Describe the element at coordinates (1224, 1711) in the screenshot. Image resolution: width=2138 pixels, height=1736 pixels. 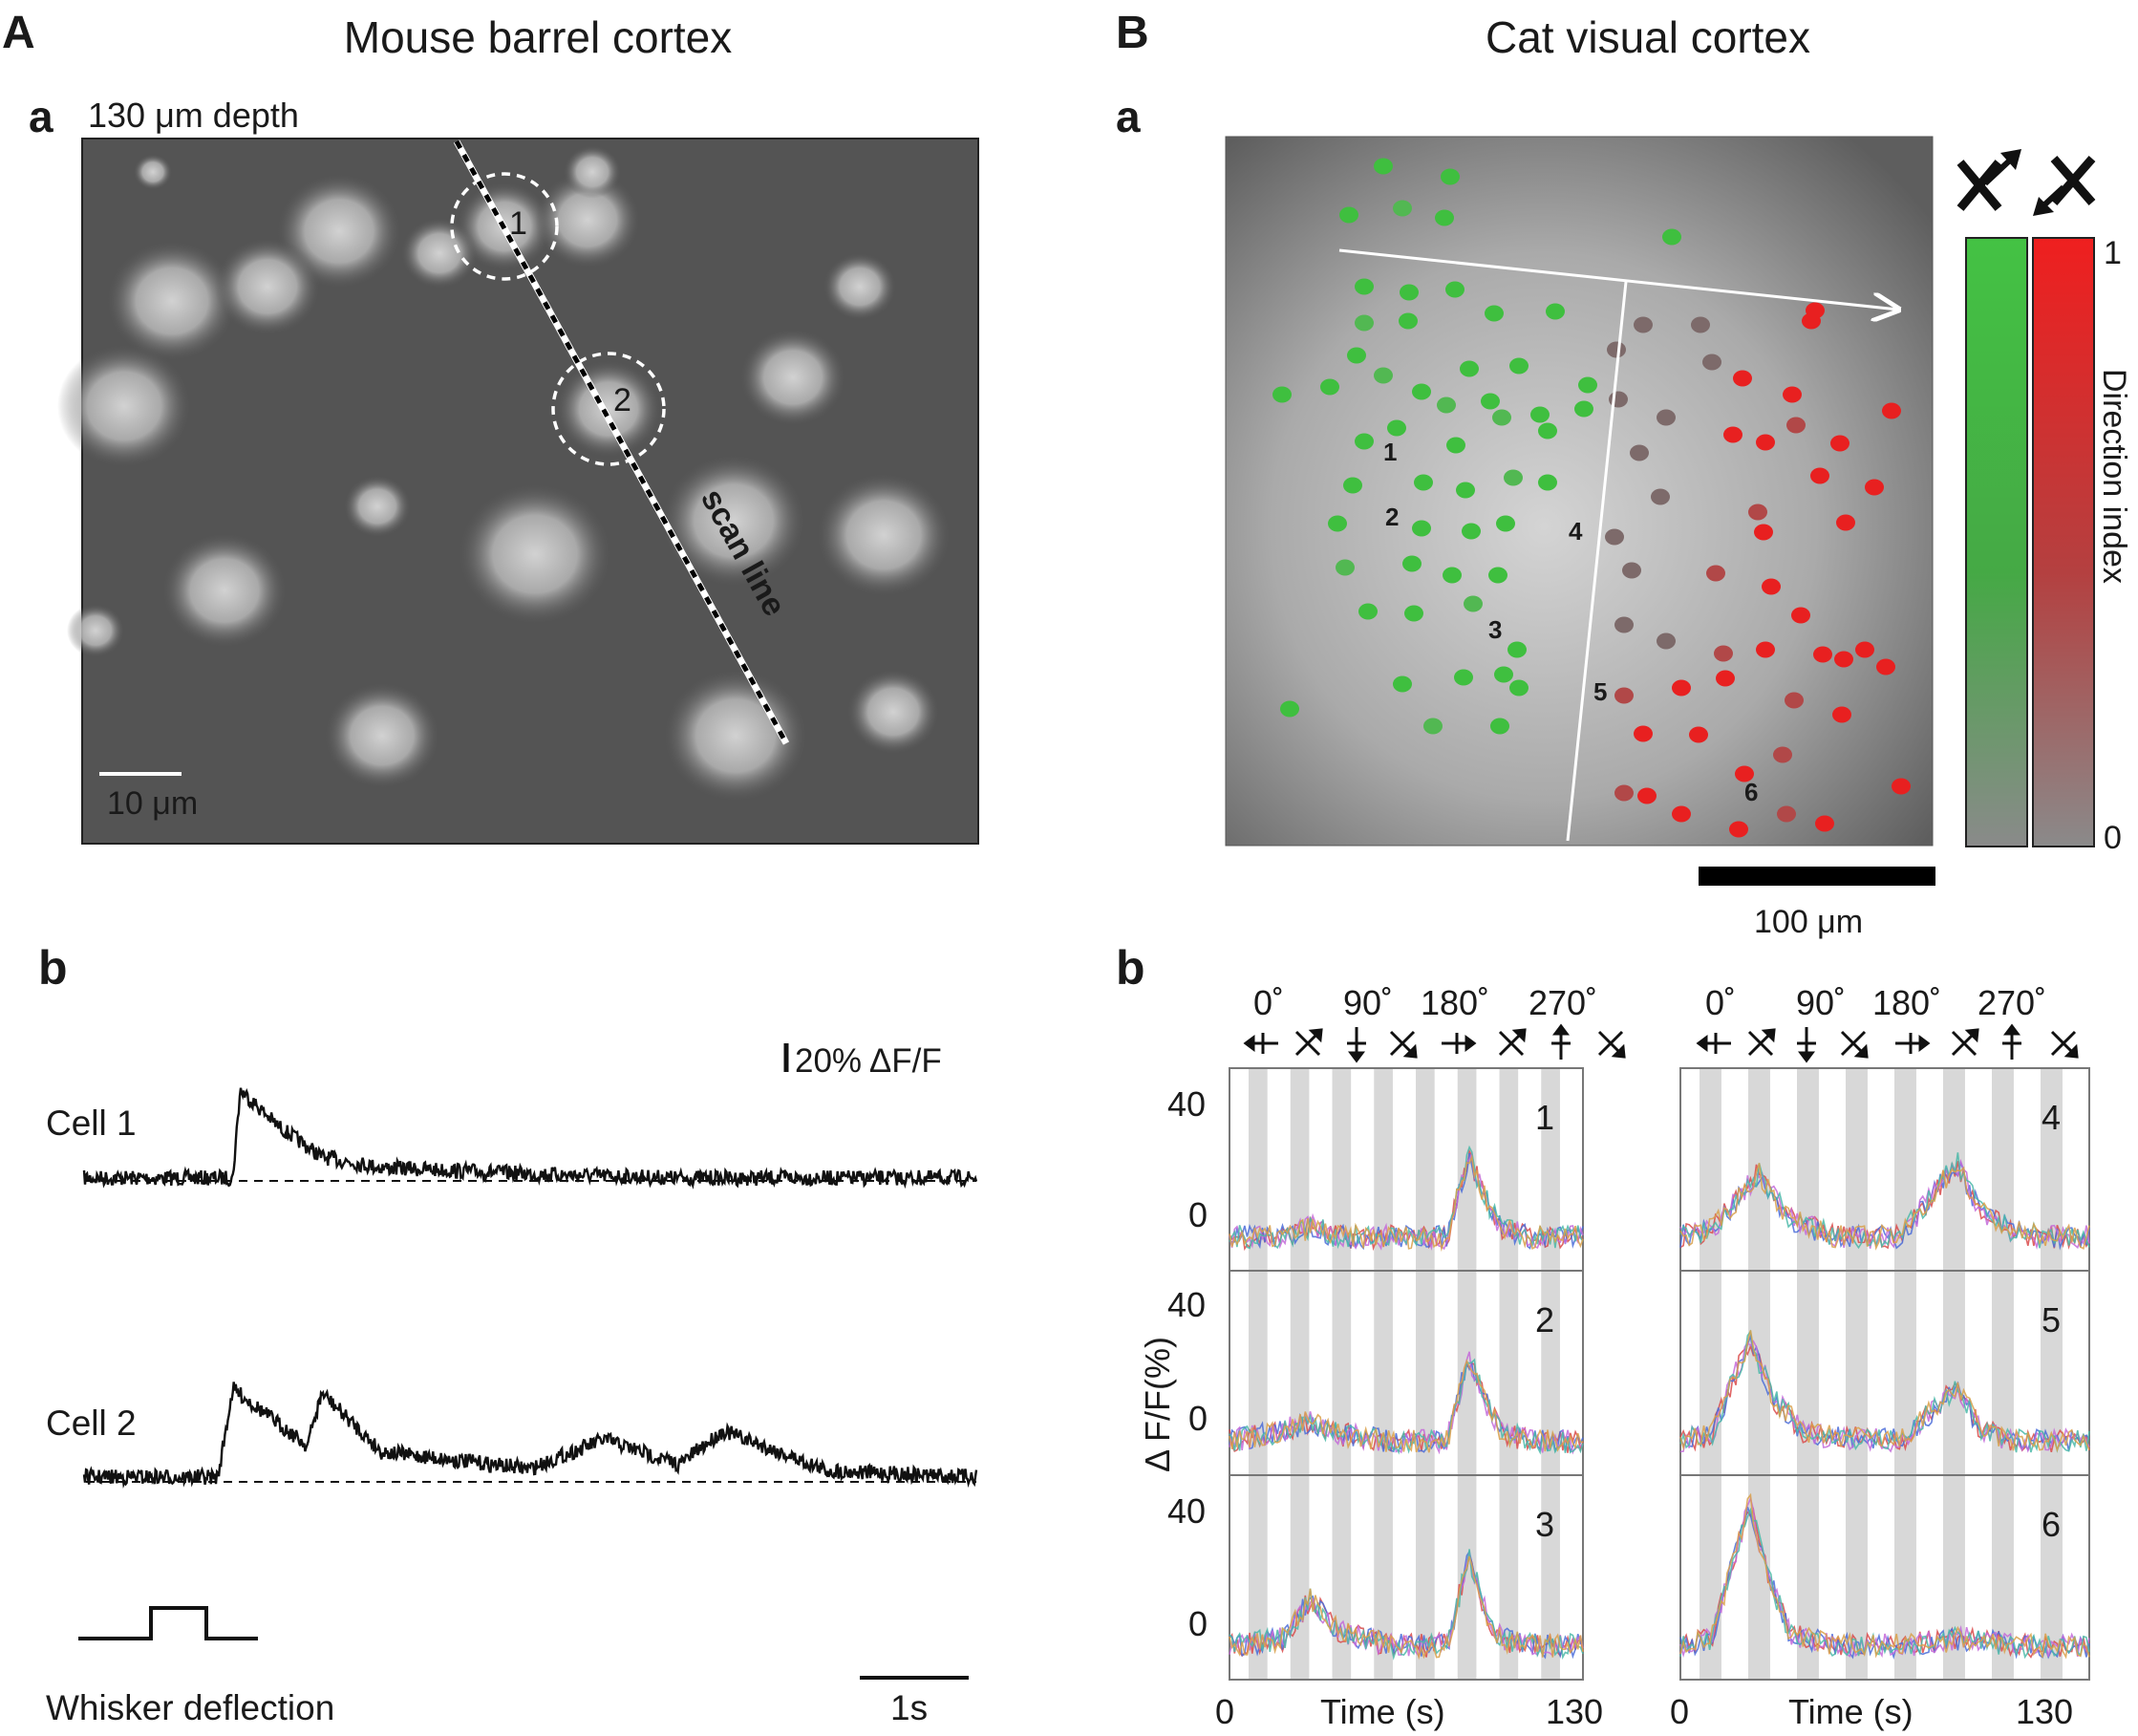
I see `x-tick-0-left: 0` at that location.